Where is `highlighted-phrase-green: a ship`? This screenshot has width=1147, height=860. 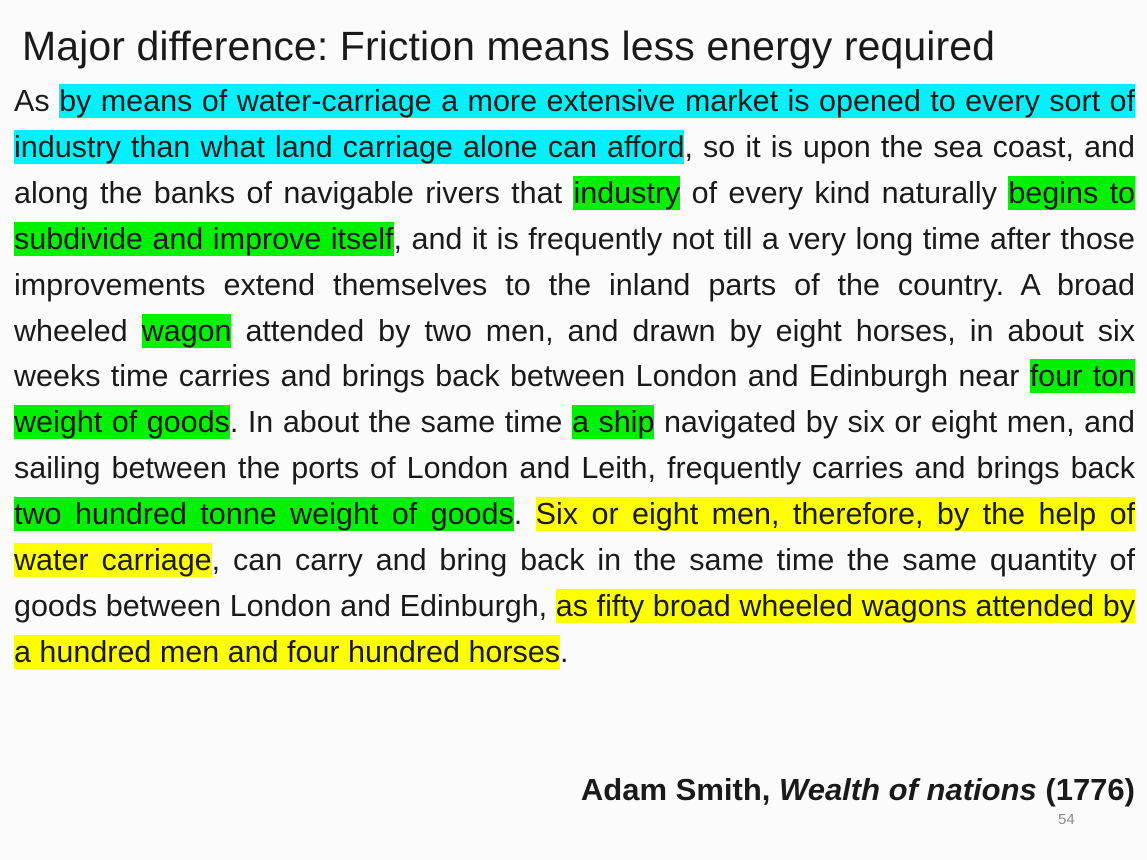 highlighted-phrase-green: a ship is located at coordinates (613, 422).